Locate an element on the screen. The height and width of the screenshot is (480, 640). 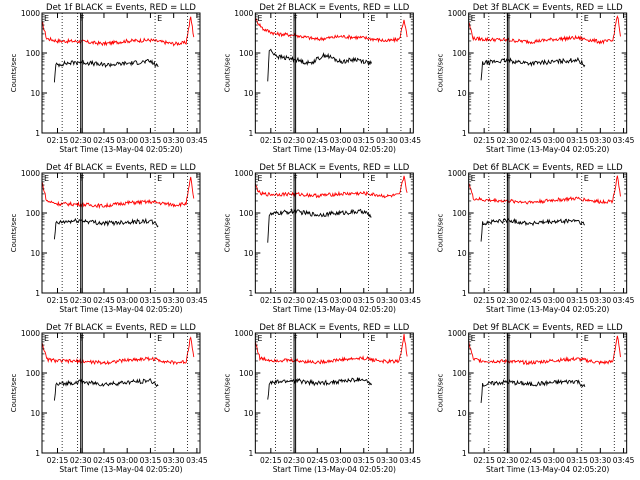
chart-title: Det 7f BLACK = Events, RED = LLD is located at coordinates (121, 328).